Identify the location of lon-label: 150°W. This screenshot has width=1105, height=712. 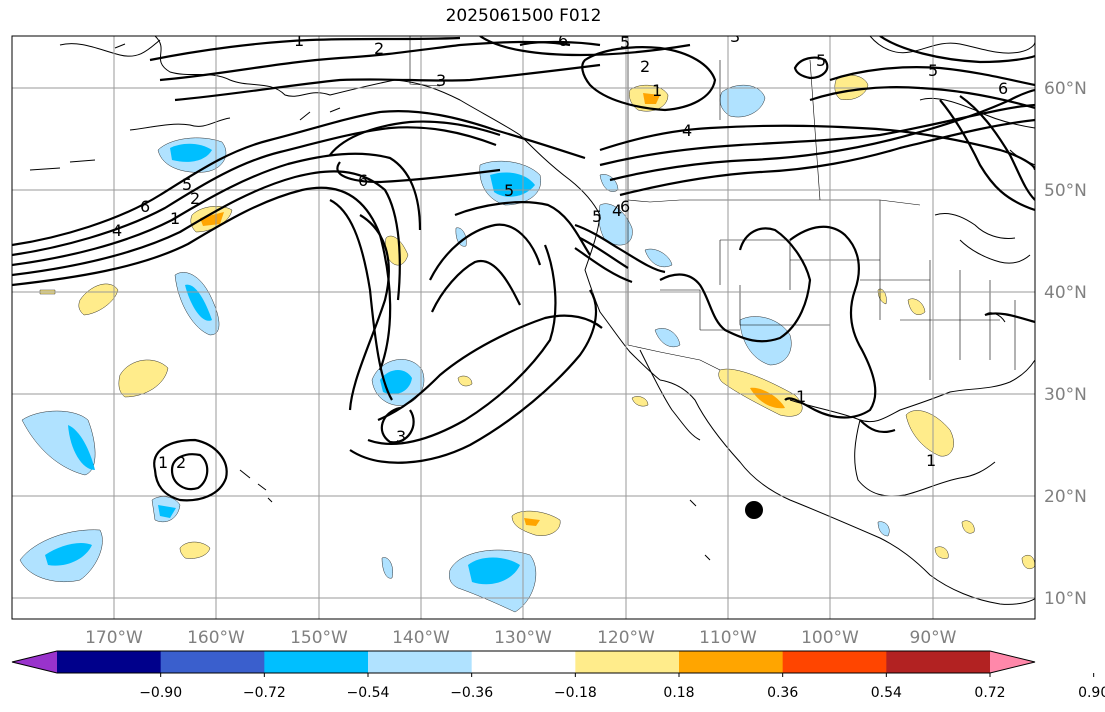
(319, 638).